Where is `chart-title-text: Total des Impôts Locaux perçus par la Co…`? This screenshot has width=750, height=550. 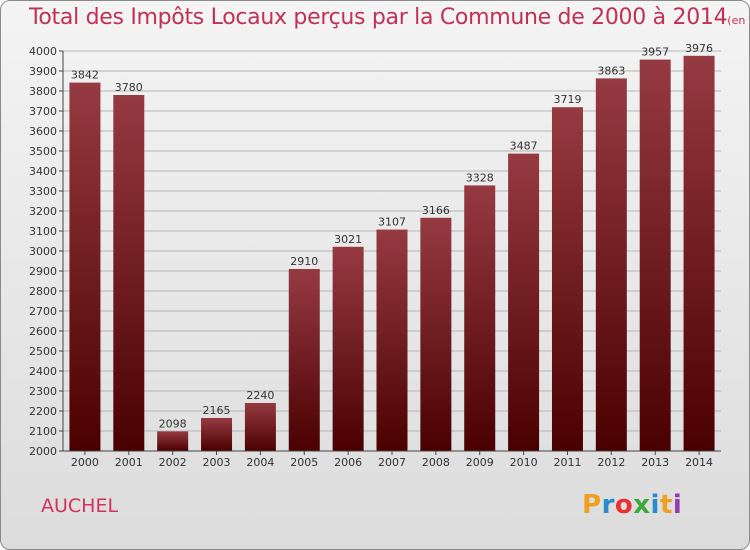
chart-title-text: Total des Impôts Locaux perçus par la Co… is located at coordinates (378, 17).